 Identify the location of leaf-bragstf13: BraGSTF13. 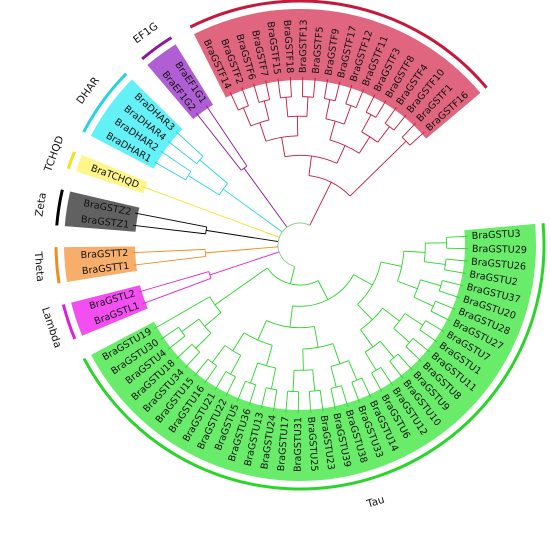
(304, 46).